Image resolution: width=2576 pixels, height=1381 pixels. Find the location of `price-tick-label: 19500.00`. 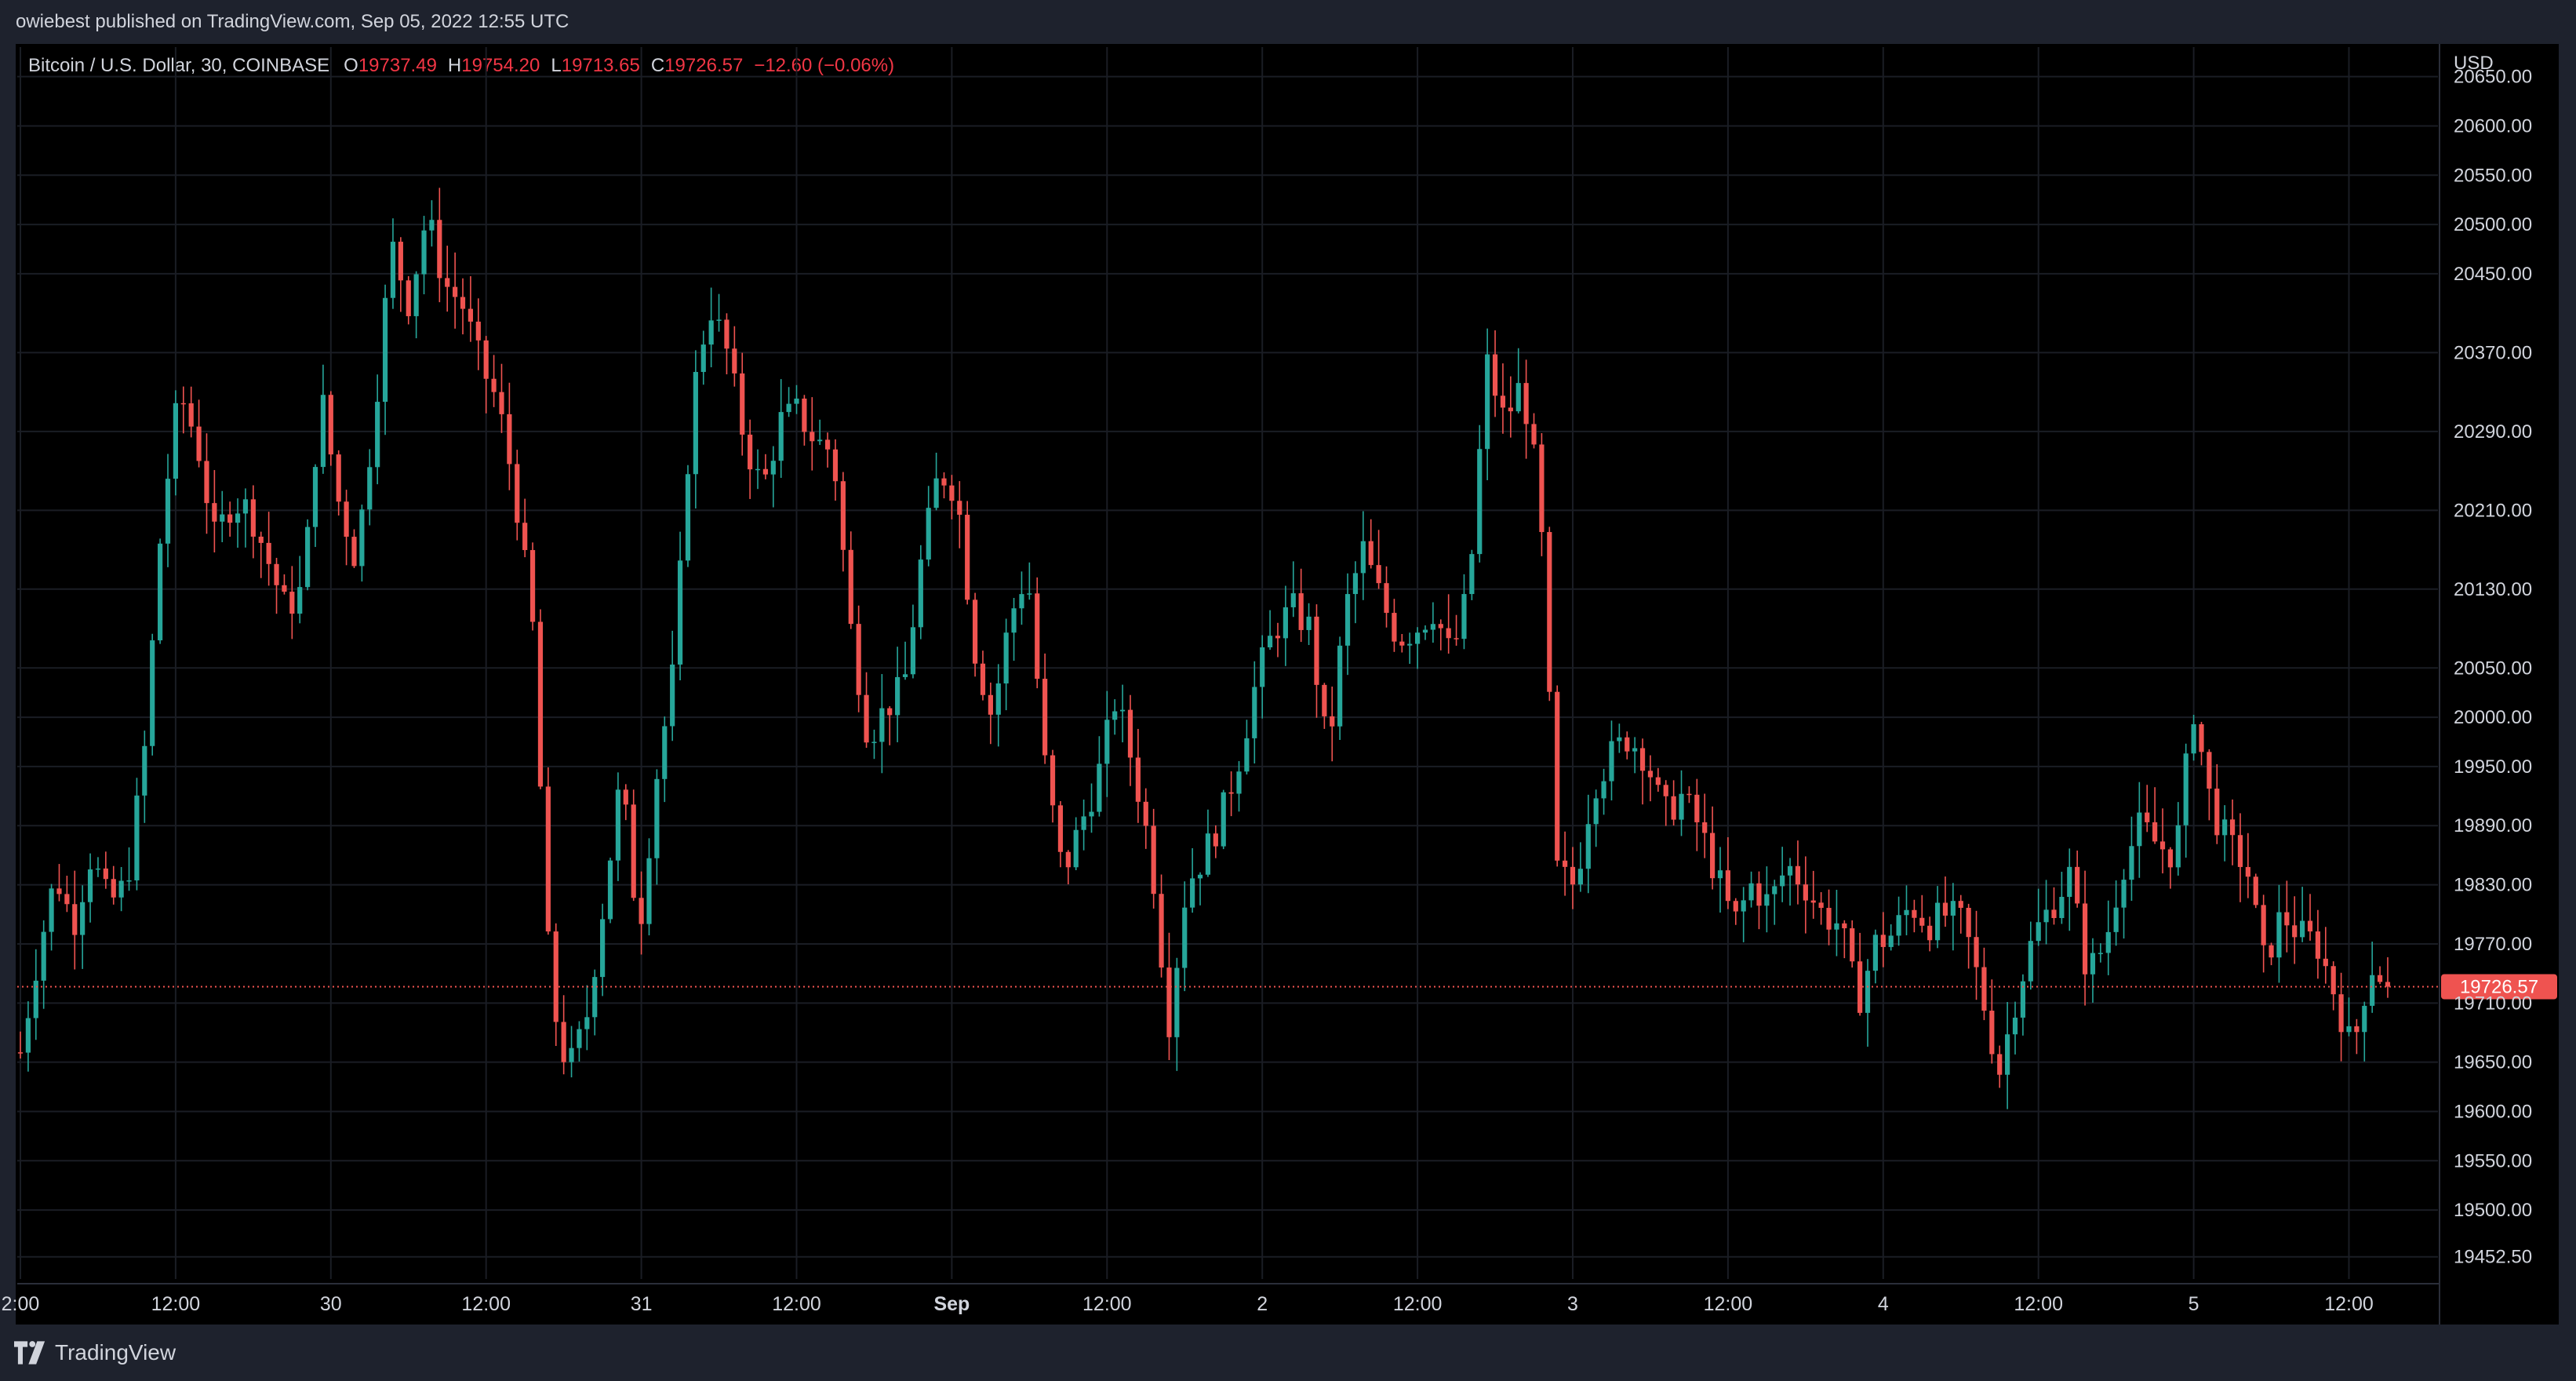

price-tick-label: 19500.00 is located at coordinates (2493, 1210).